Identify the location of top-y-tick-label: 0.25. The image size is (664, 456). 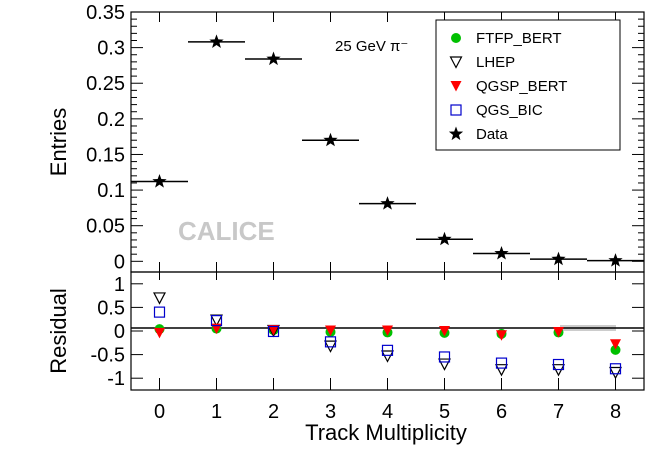
(105, 84).